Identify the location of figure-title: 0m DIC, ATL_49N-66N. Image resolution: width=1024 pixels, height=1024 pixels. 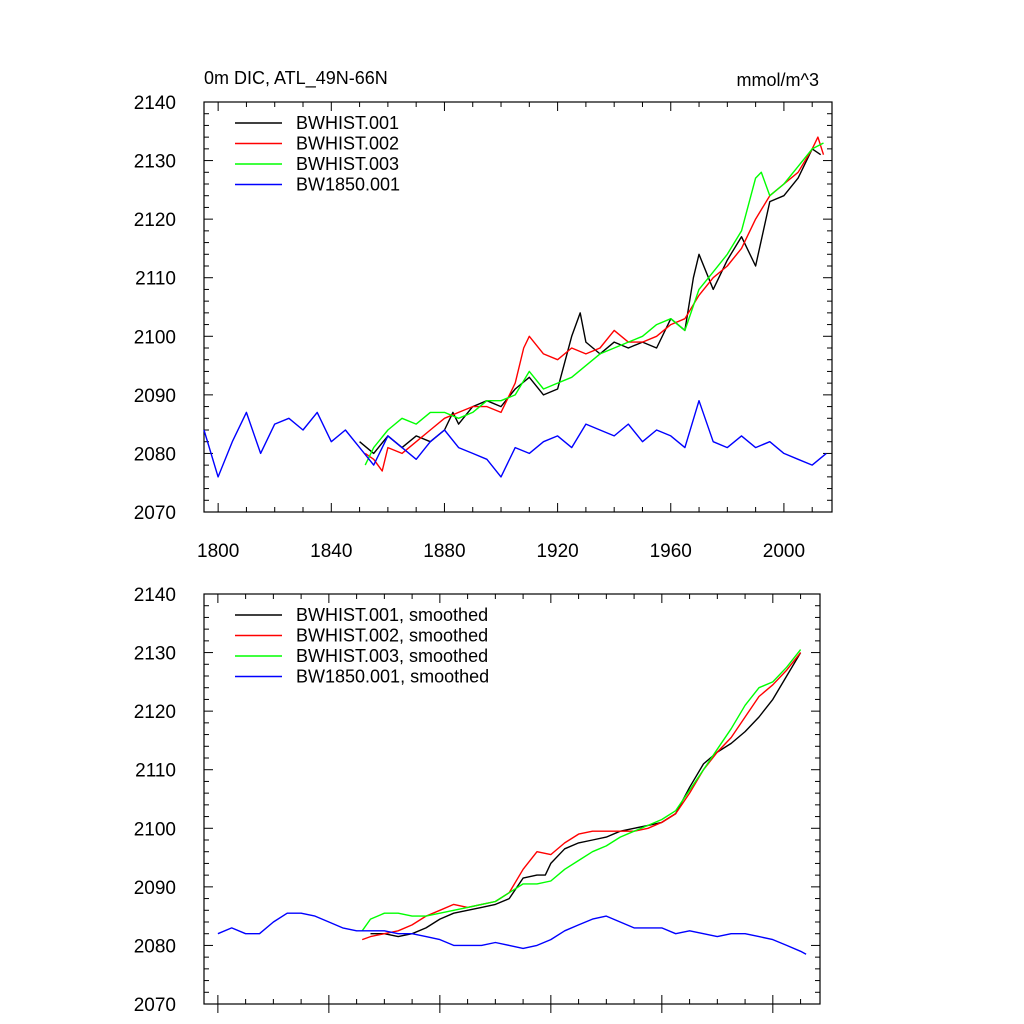
(296, 78).